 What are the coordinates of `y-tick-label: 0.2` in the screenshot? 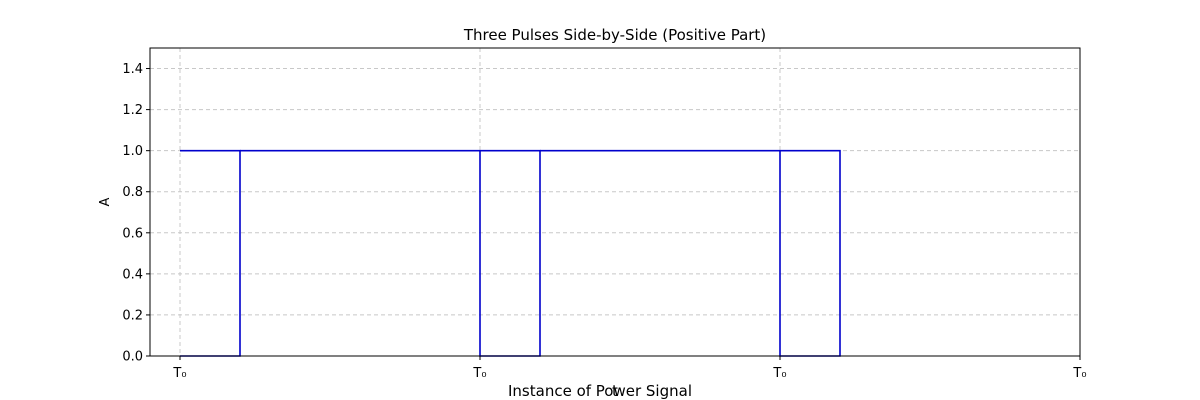 It's located at (132, 315).